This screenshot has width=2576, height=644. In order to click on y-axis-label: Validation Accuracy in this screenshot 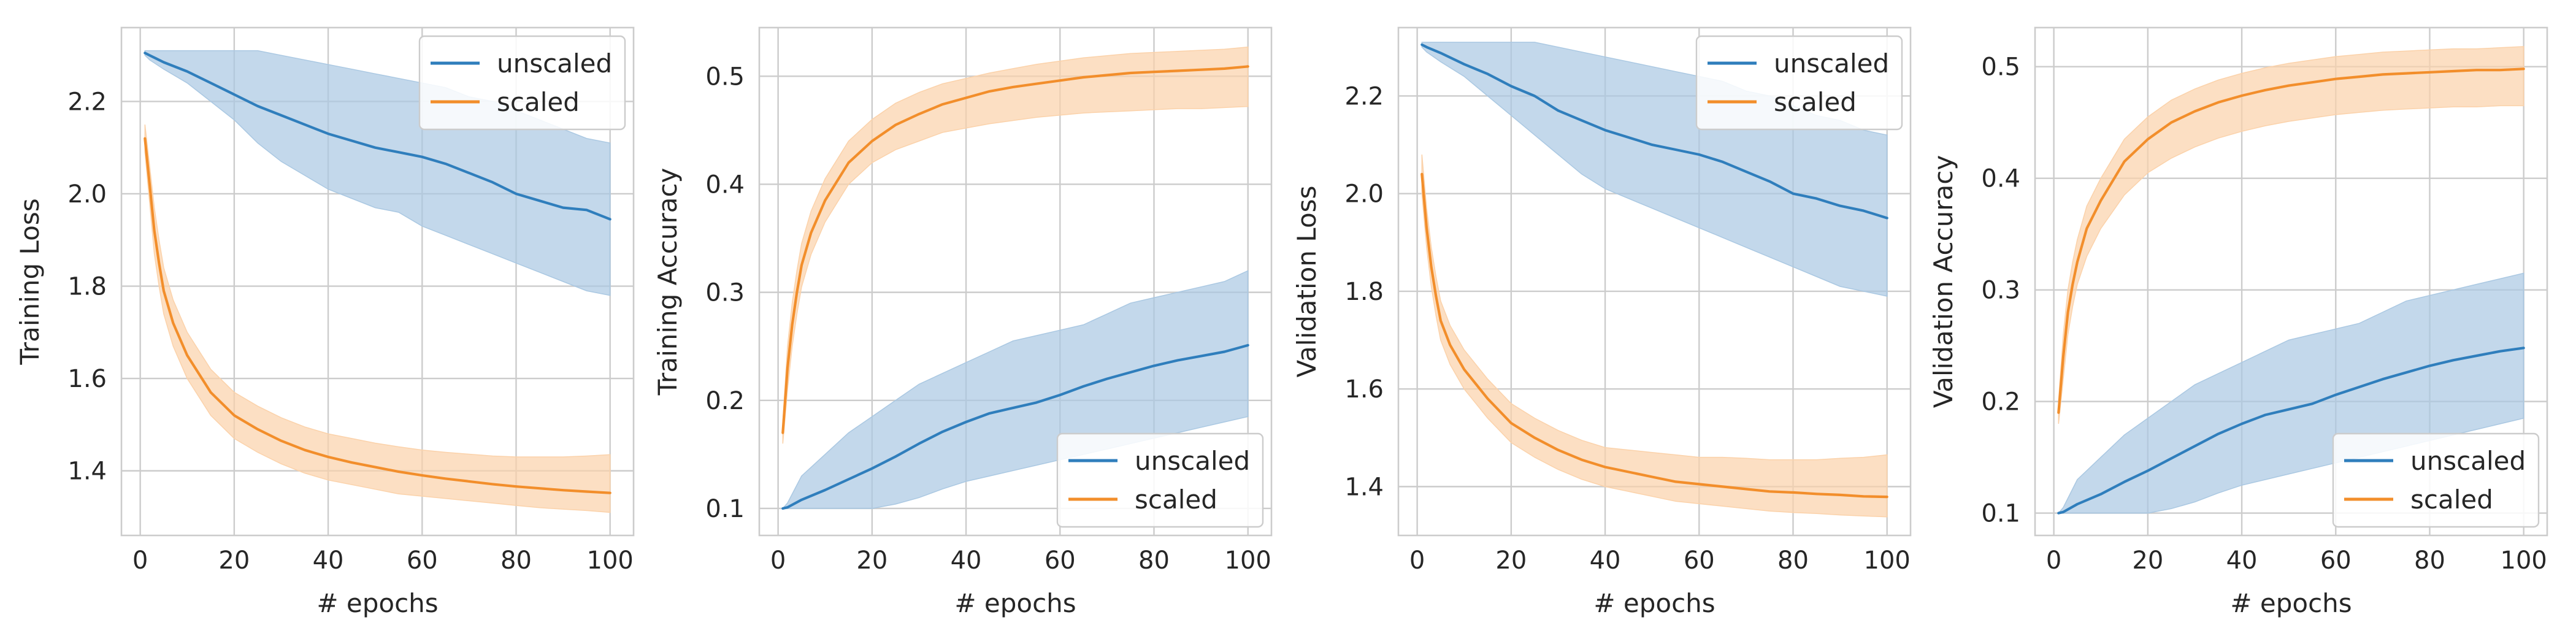, I will do `click(1943, 281)`.